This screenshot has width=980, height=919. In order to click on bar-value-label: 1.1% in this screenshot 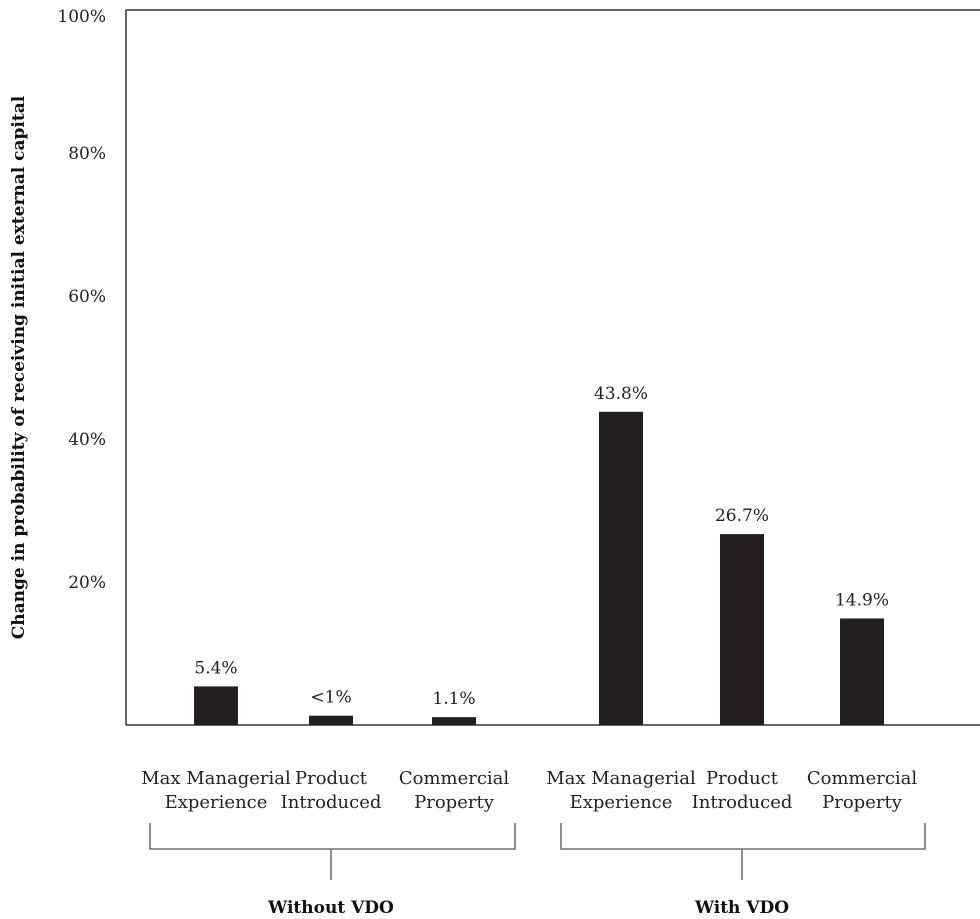, I will do `click(453, 699)`.